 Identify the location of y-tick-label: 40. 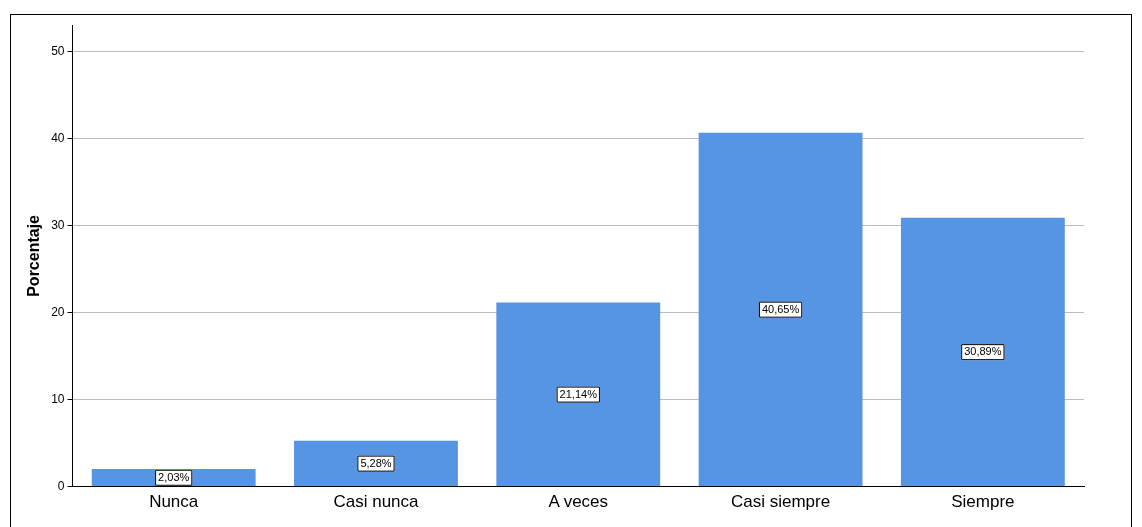
(58, 137).